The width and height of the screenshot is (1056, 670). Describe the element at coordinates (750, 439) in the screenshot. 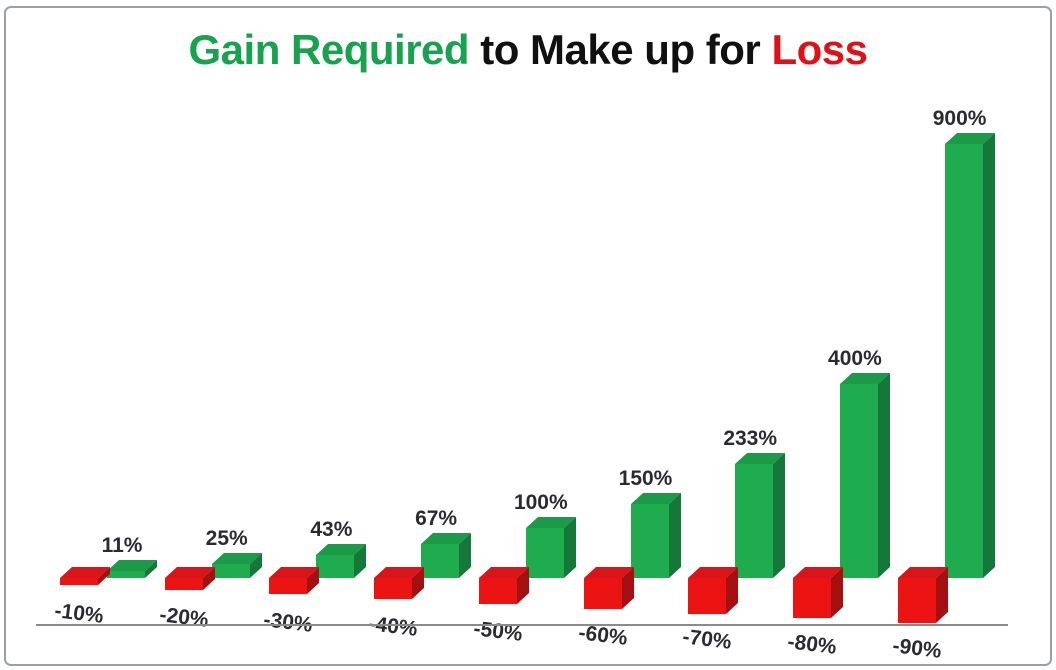

I see `gain-value-label: 233%` at that location.